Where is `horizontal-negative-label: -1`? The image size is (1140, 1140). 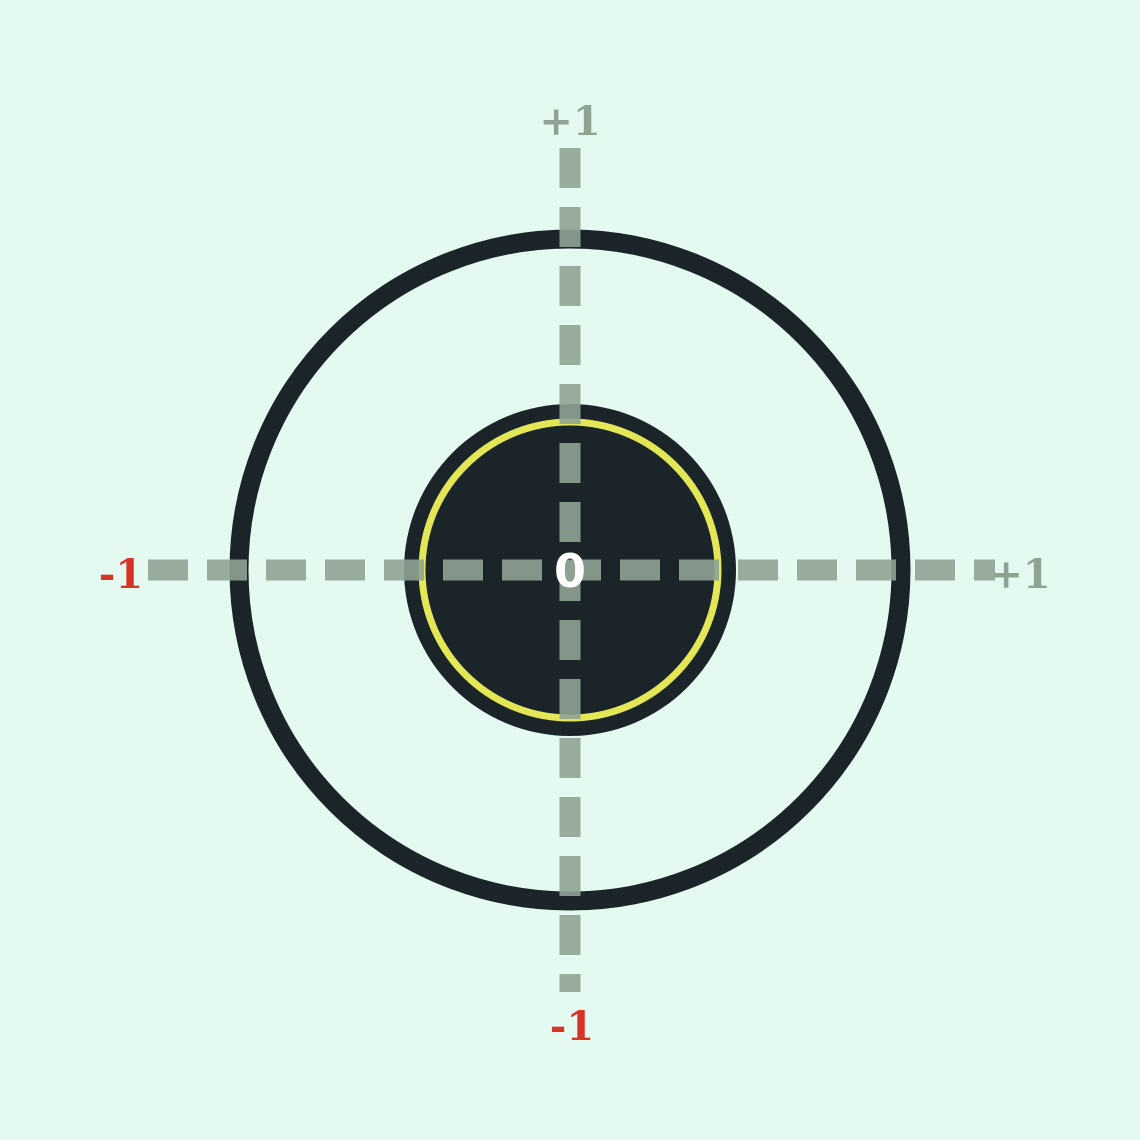
horizontal-negative-label: -1 is located at coordinates (121, 574).